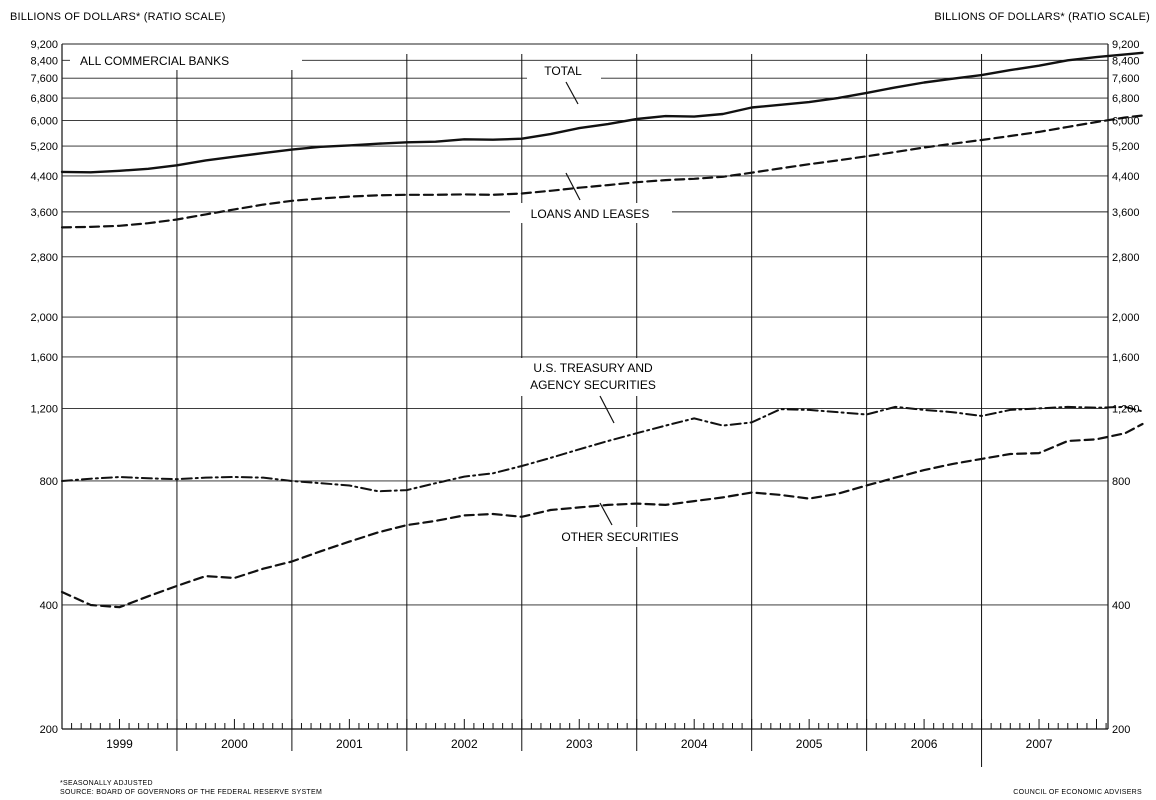 Image resolution: width=1156 pixels, height=800 pixels. What do you see at coordinates (1126, 121) in the screenshot?
I see `y-tick-label-right: 6,000` at bounding box center [1126, 121].